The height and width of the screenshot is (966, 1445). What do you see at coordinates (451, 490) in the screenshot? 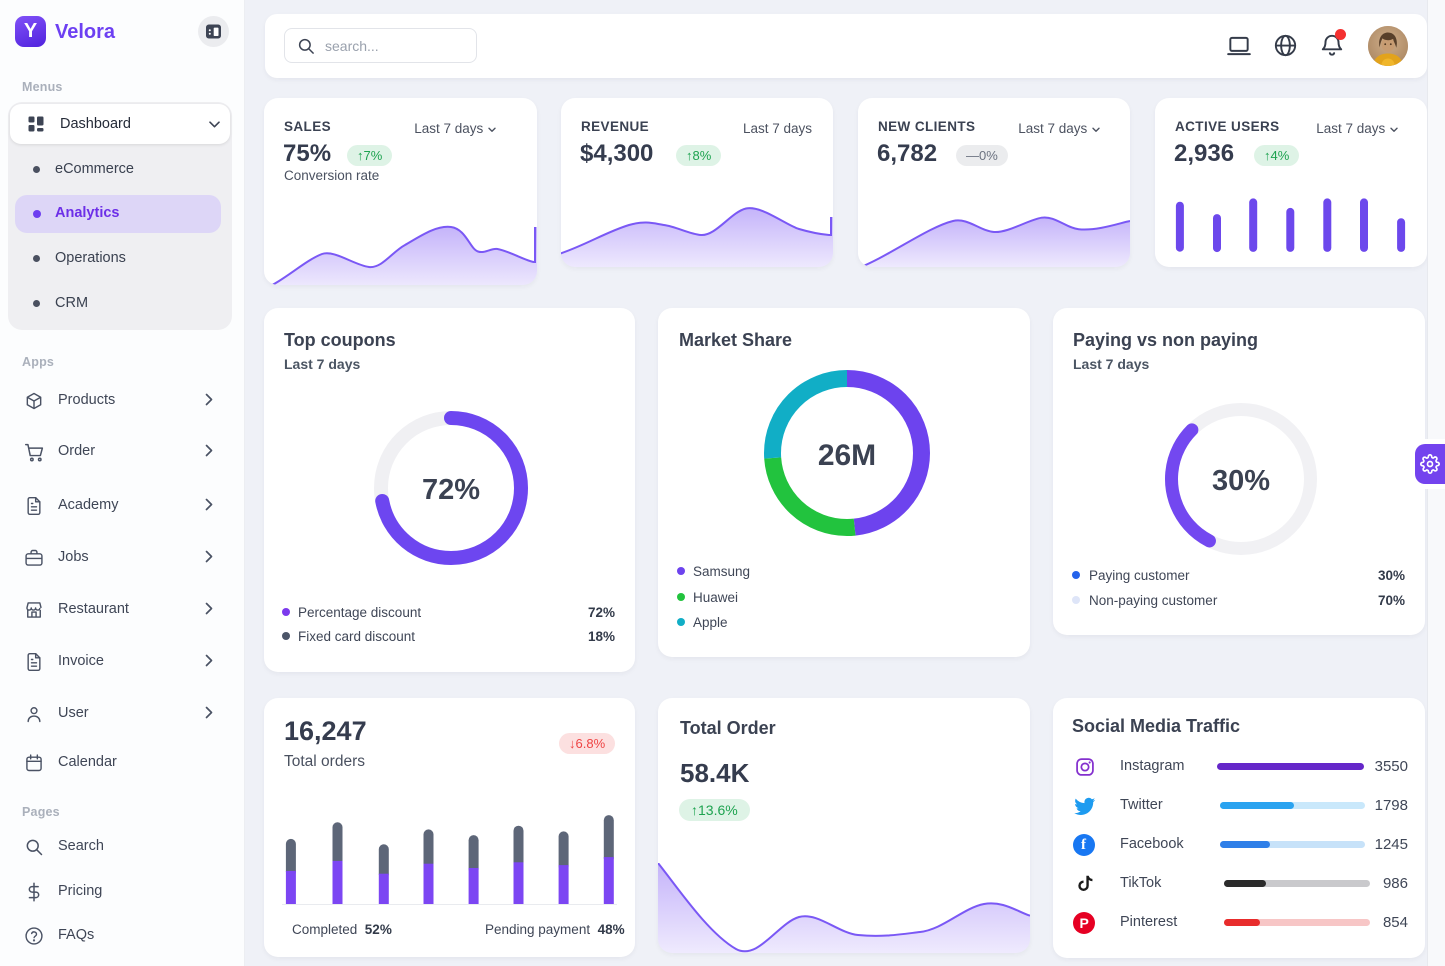
I see `svg-text: 72%` at bounding box center [451, 490].